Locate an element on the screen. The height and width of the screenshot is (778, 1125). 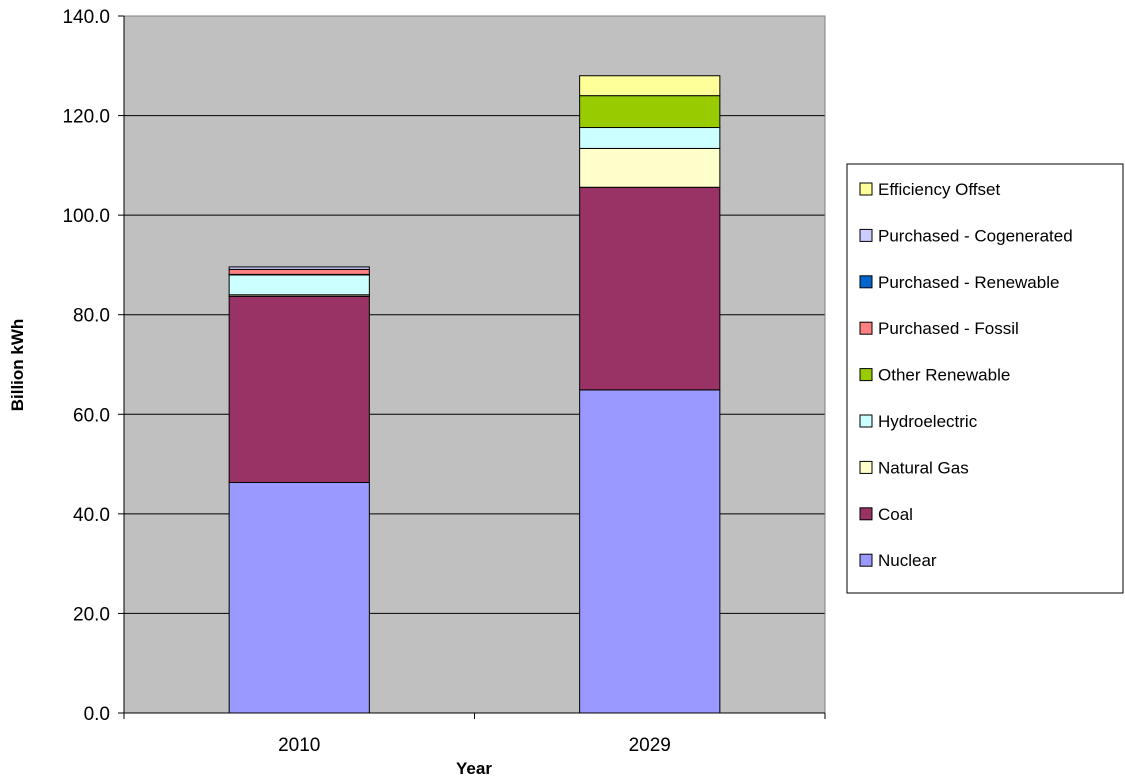
bar-segment-efficiency-offset is located at coordinates (650, 86).